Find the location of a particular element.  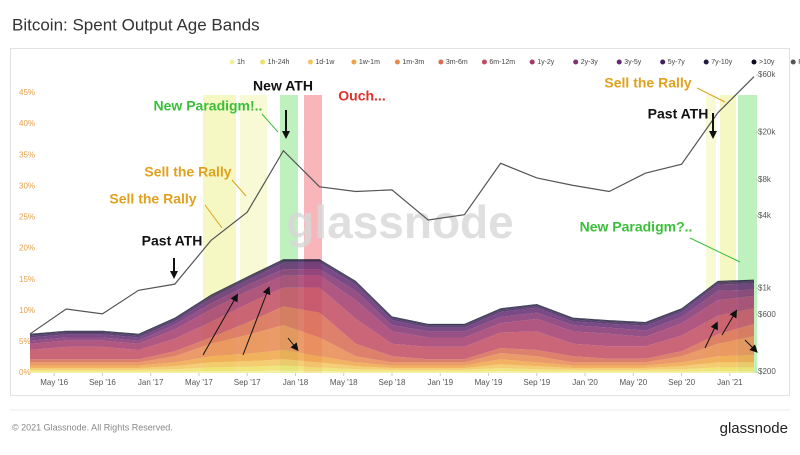

watermark: glassnode is located at coordinates (400, 222).